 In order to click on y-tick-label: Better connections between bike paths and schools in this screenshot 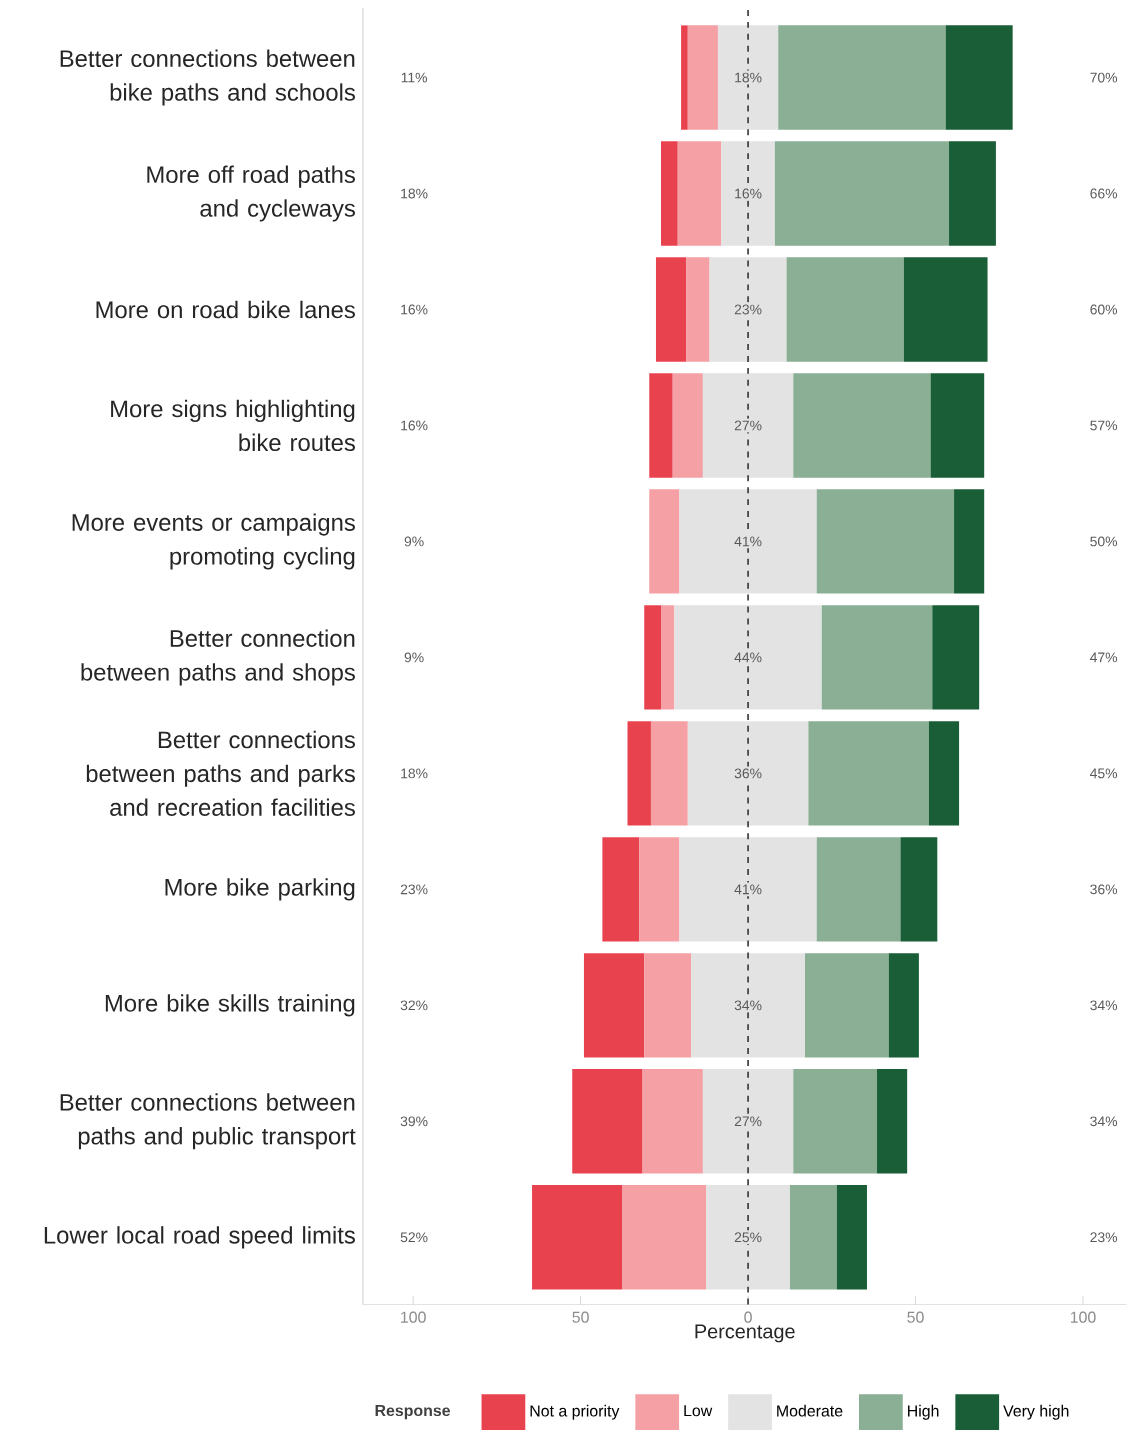, I will do `click(208, 77)`.